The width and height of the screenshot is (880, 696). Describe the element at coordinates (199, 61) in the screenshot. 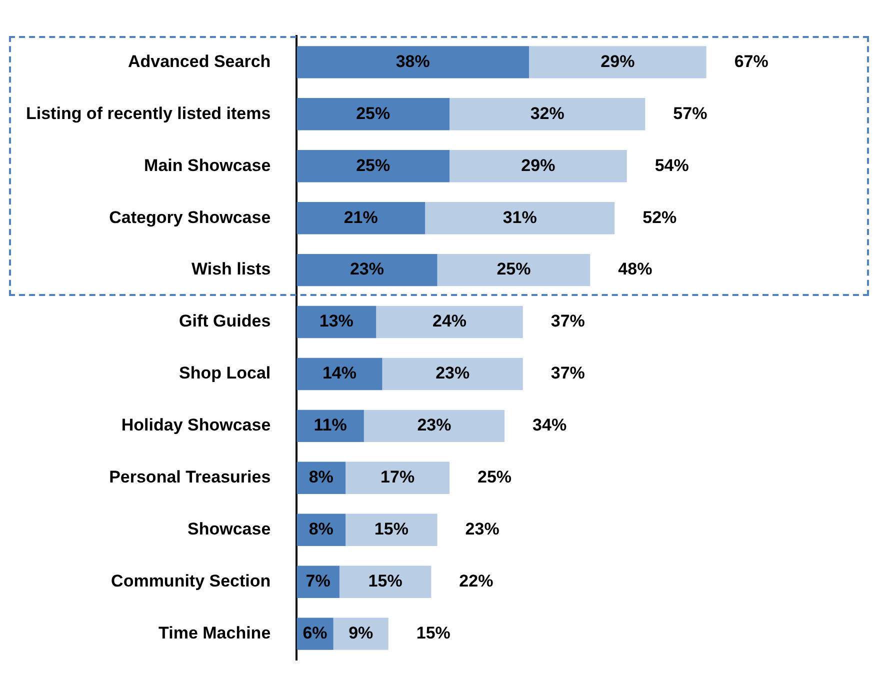

I see `y-tick-label: Advanced Search` at that location.